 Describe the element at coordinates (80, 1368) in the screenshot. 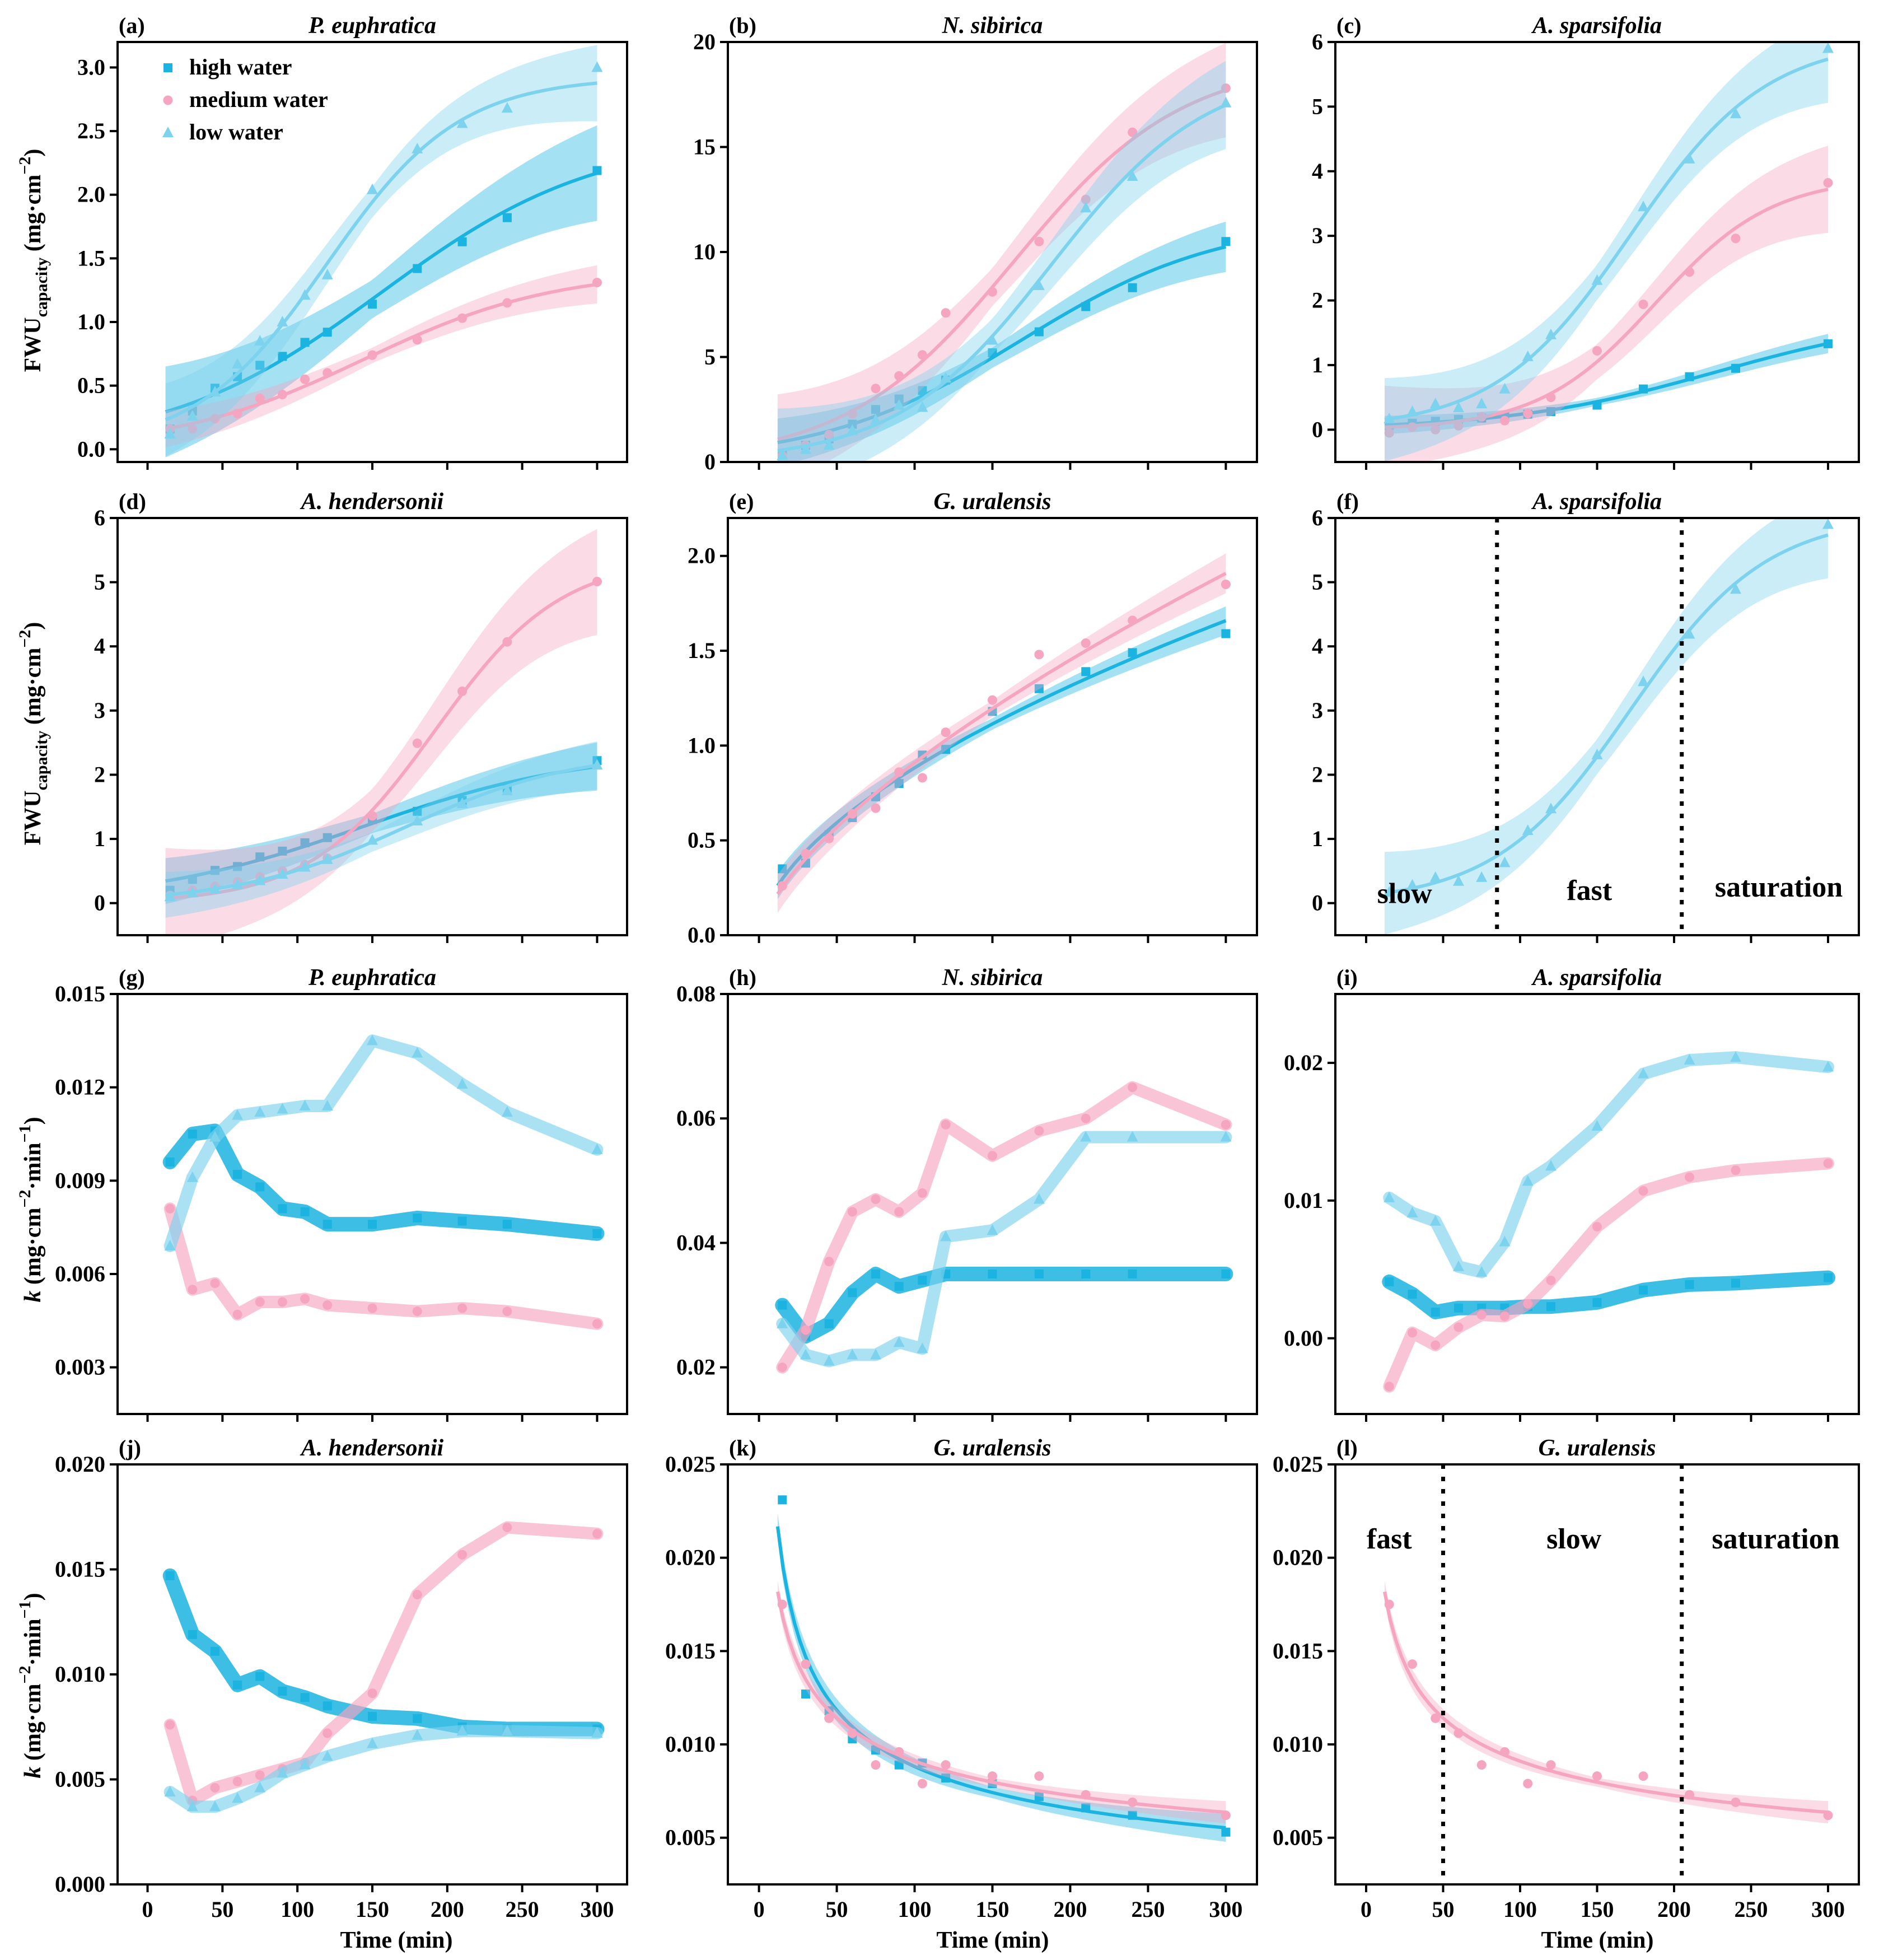

I see `y-tick-label: 0.003` at that location.